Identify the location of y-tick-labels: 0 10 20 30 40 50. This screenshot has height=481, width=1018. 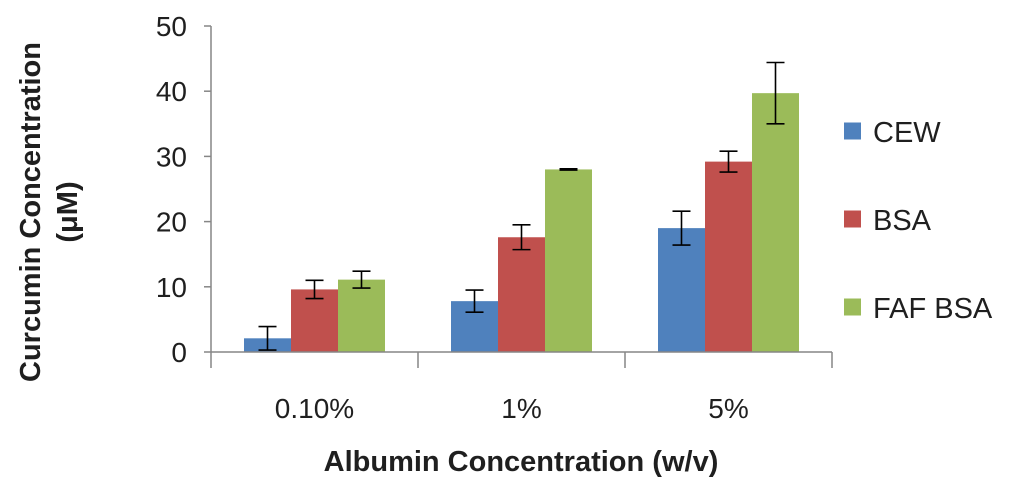
(171, 189).